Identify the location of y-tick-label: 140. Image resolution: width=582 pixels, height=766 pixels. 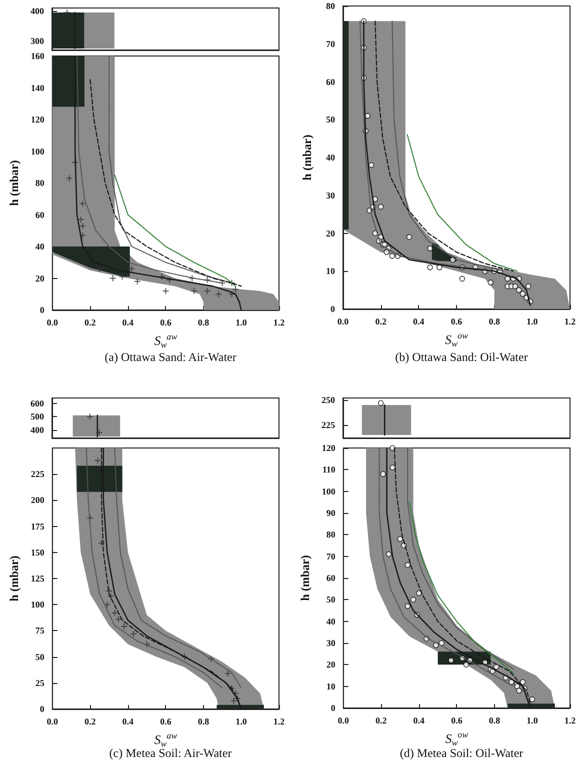
(37, 87).